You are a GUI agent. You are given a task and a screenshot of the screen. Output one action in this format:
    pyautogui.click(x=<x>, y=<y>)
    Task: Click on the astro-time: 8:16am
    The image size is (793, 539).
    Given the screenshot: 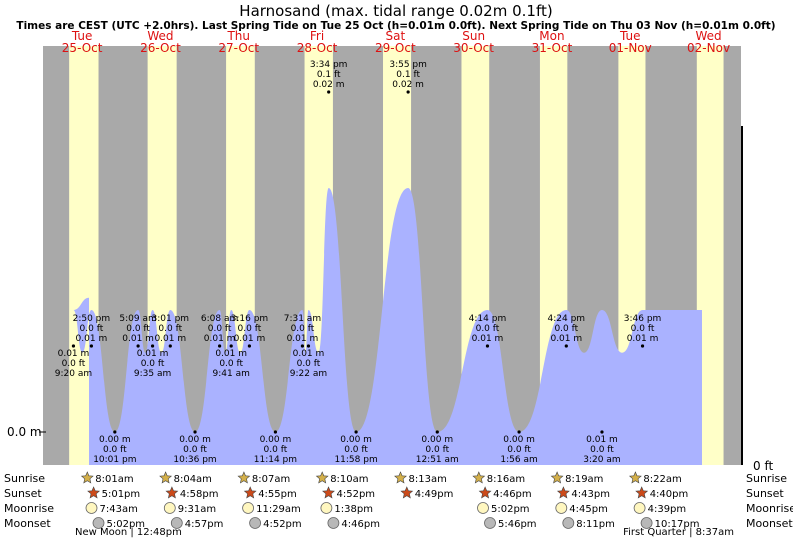 What is the action you would take?
    pyautogui.click(x=506, y=479)
    